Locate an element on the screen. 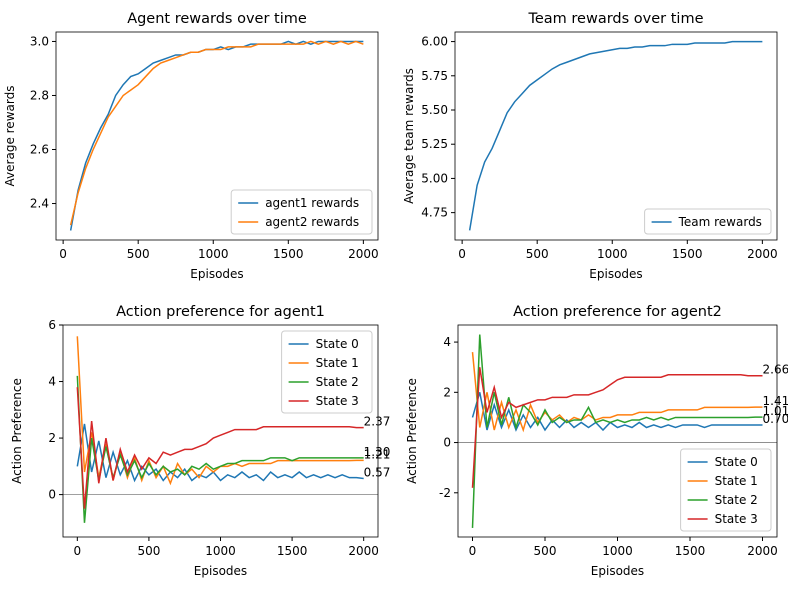 This screenshot has width=788, height=594. y-tick-label: 2.4 is located at coordinates (39, 204).